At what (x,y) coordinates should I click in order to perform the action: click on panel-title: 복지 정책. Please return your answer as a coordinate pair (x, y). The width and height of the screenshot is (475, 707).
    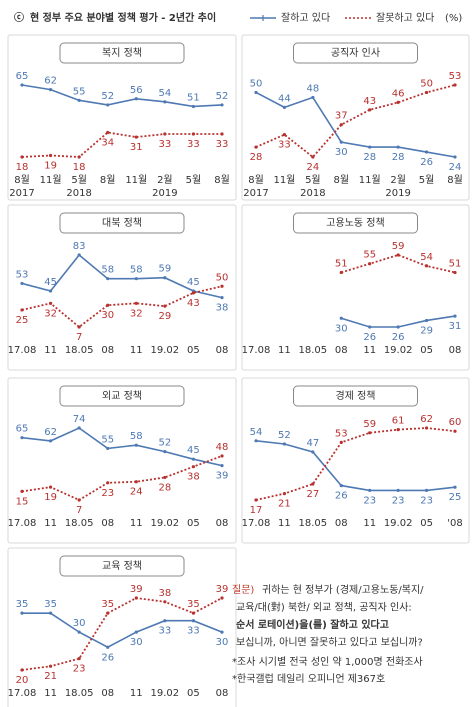
    Looking at the image, I should click on (122, 53).